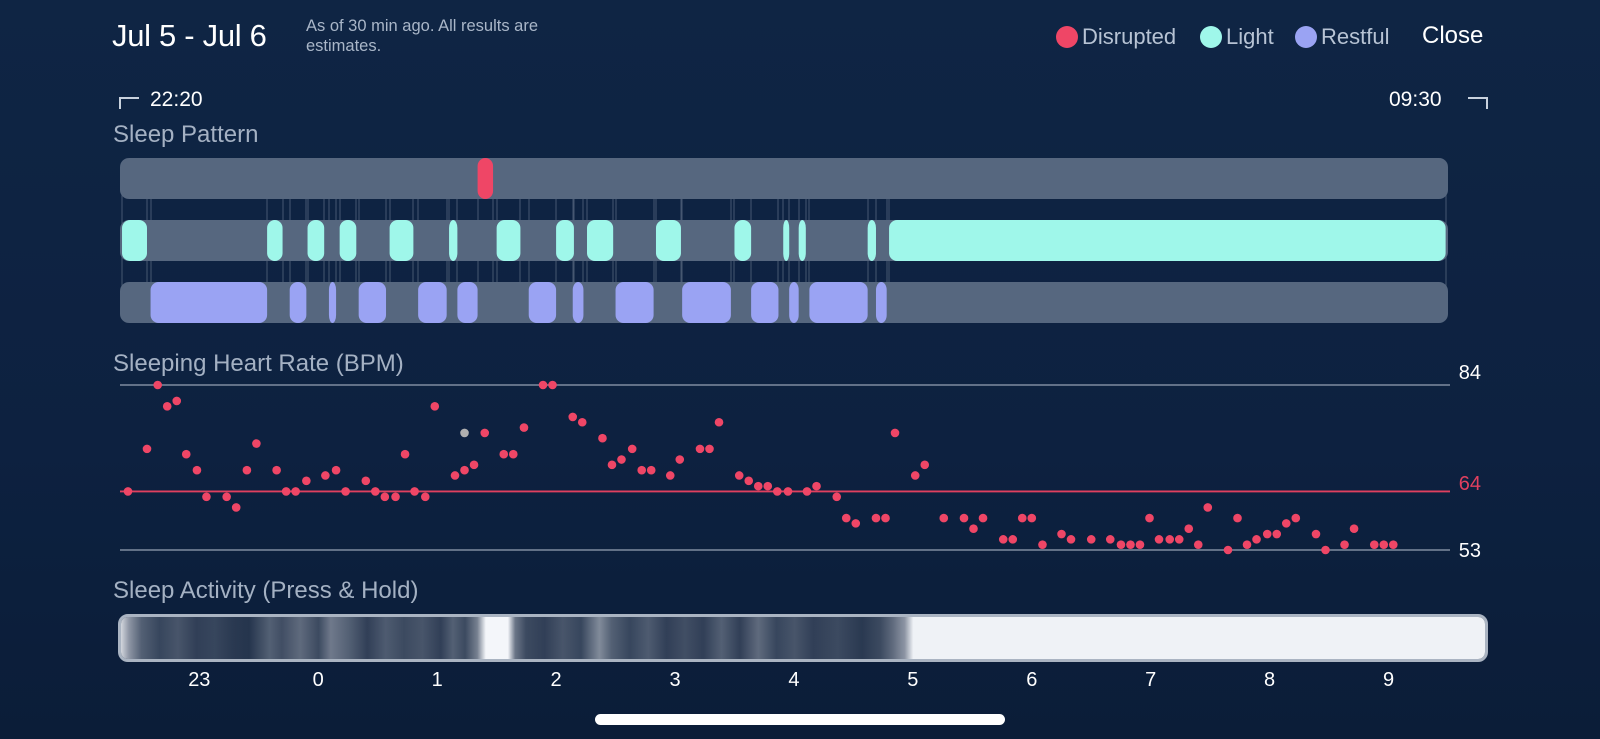 The height and width of the screenshot is (739, 1600). Describe the element at coordinates (189, 35) in the screenshot. I see `date-range-title: Jul 5 - Jul 6` at that location.